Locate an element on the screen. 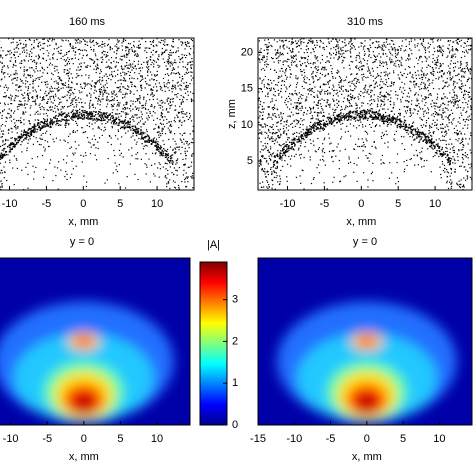 Image resolution: width=474 pixels, height=474 pixels. panel-title: 160 ms is located at coordinates (87, 22).